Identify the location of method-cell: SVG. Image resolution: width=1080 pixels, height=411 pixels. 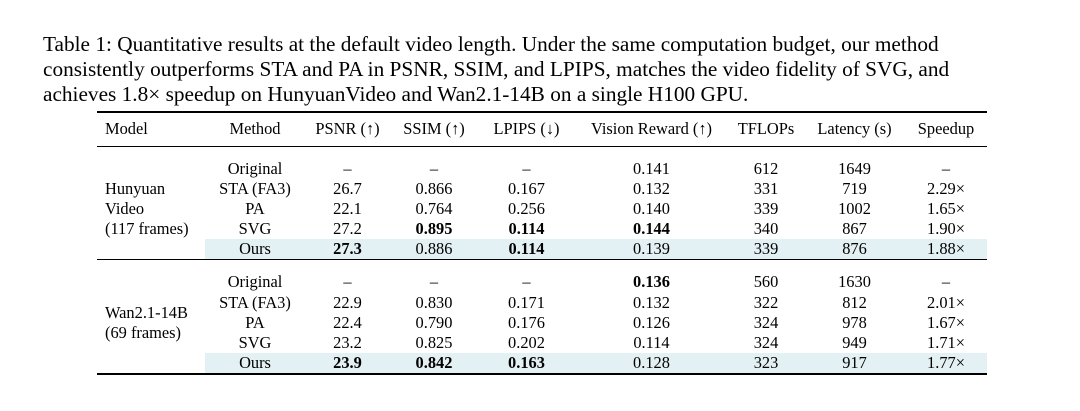
(255, 343).